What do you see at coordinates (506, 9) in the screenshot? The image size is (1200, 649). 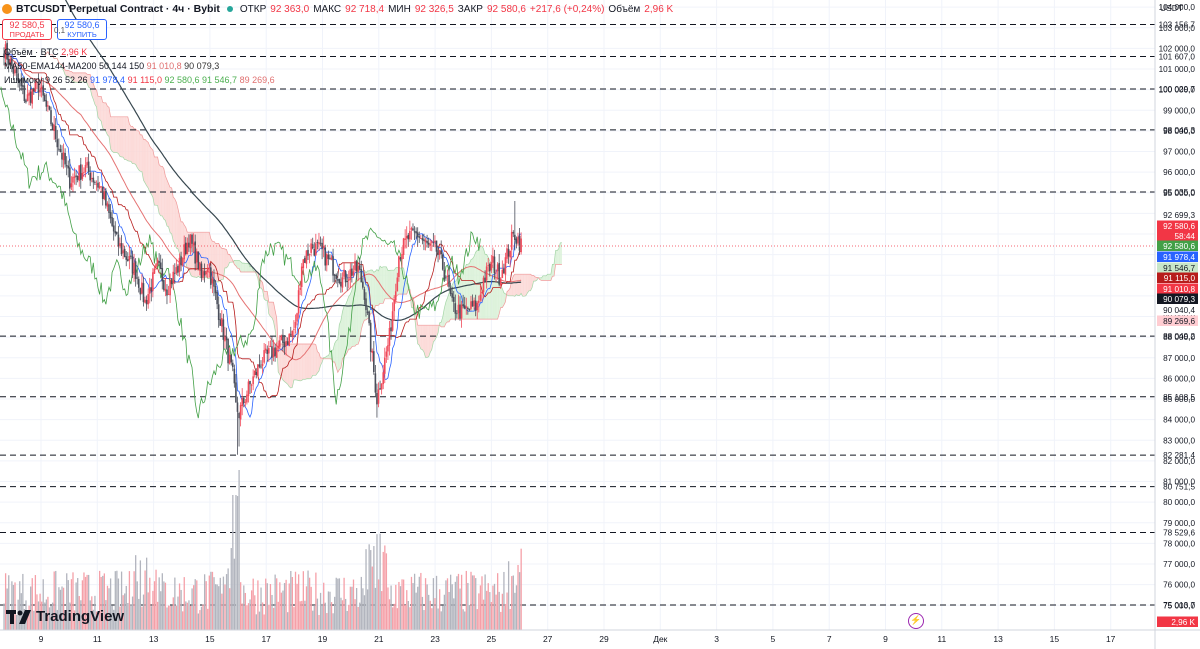 I see `close-value: 92 580,6` at bounding box center [506, 9].